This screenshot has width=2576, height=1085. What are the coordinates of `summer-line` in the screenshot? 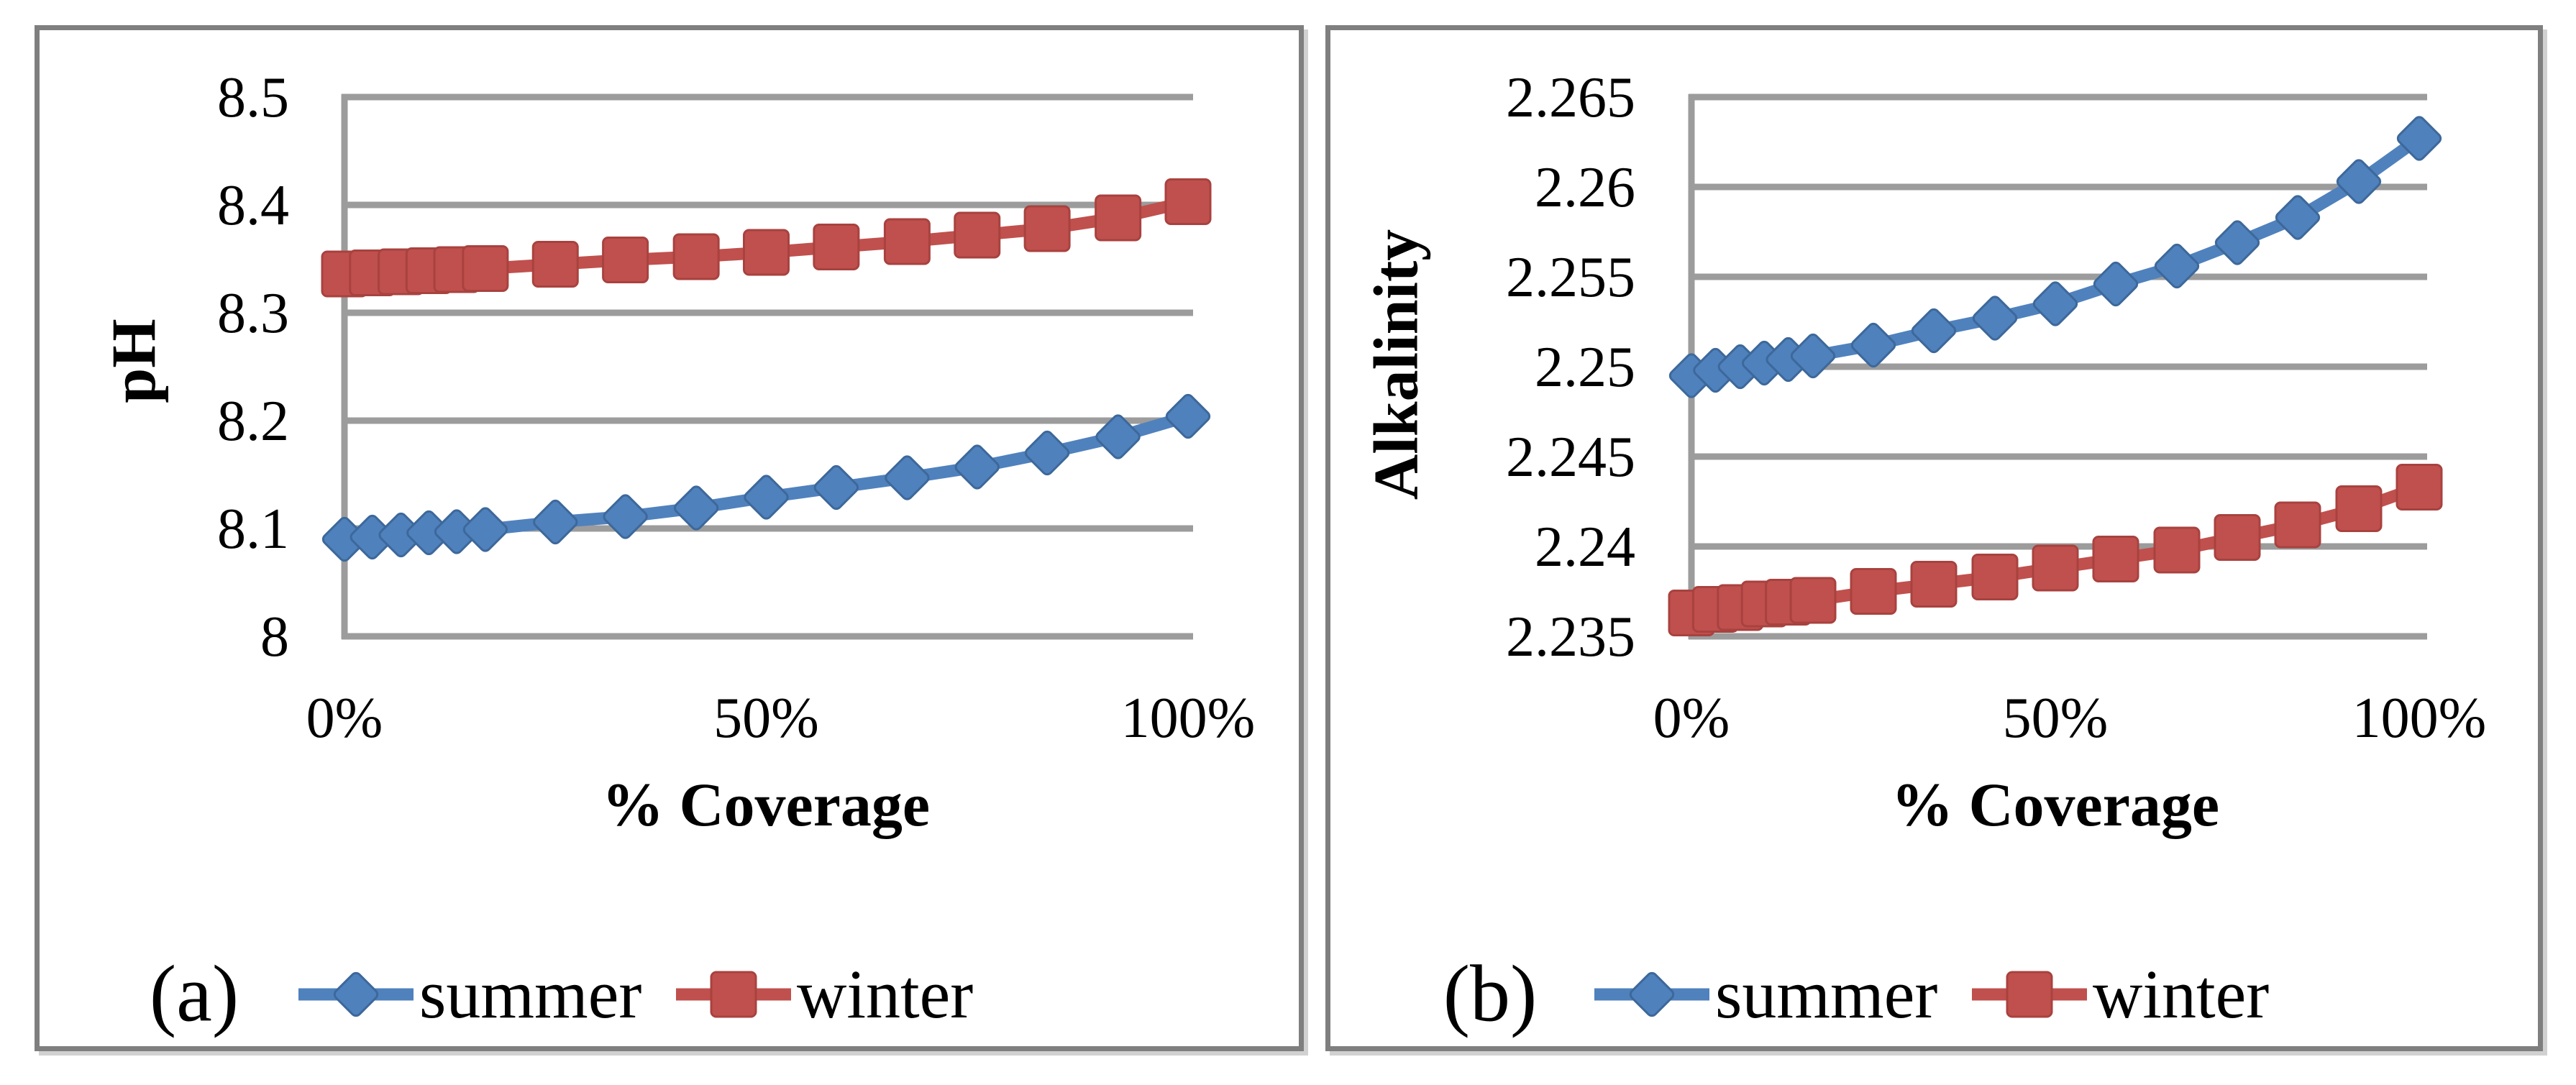 It's located at (2055, 257).